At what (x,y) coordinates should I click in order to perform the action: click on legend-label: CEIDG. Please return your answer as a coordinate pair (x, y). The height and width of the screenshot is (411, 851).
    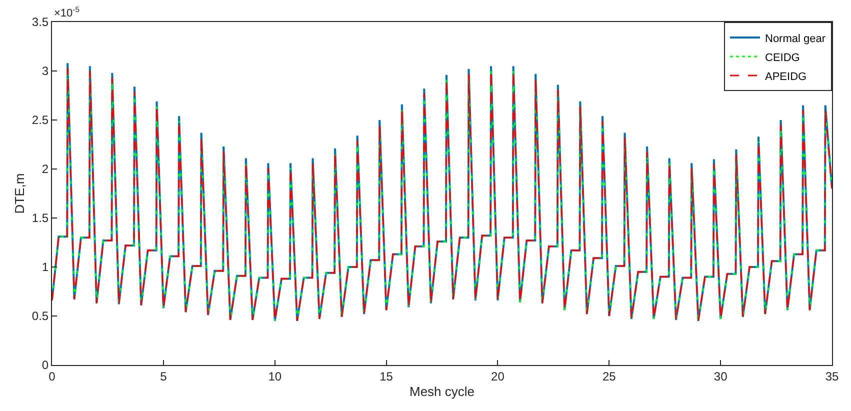
    Looking at the image, I should click on (782, 58).